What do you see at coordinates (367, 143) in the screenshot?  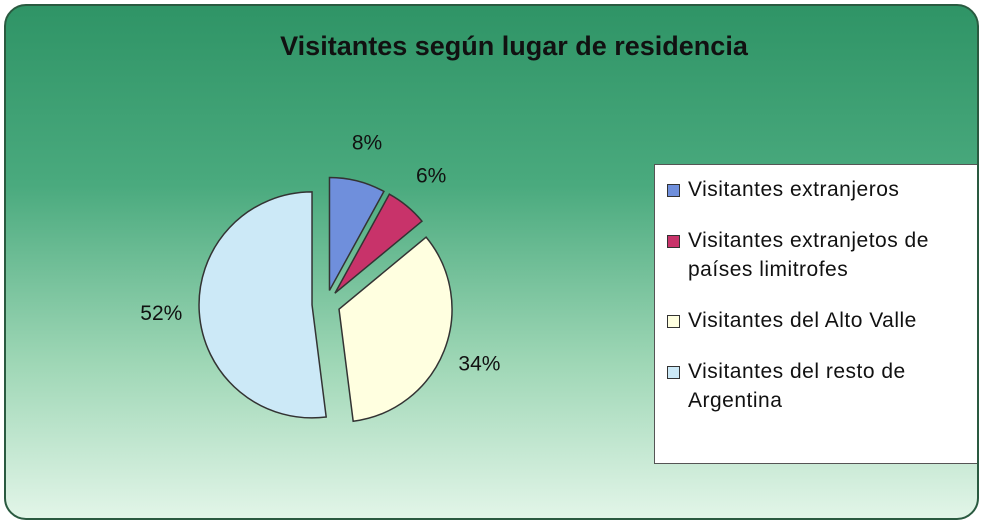 I see `data-label: 8%` at bounding box center [367, 143].